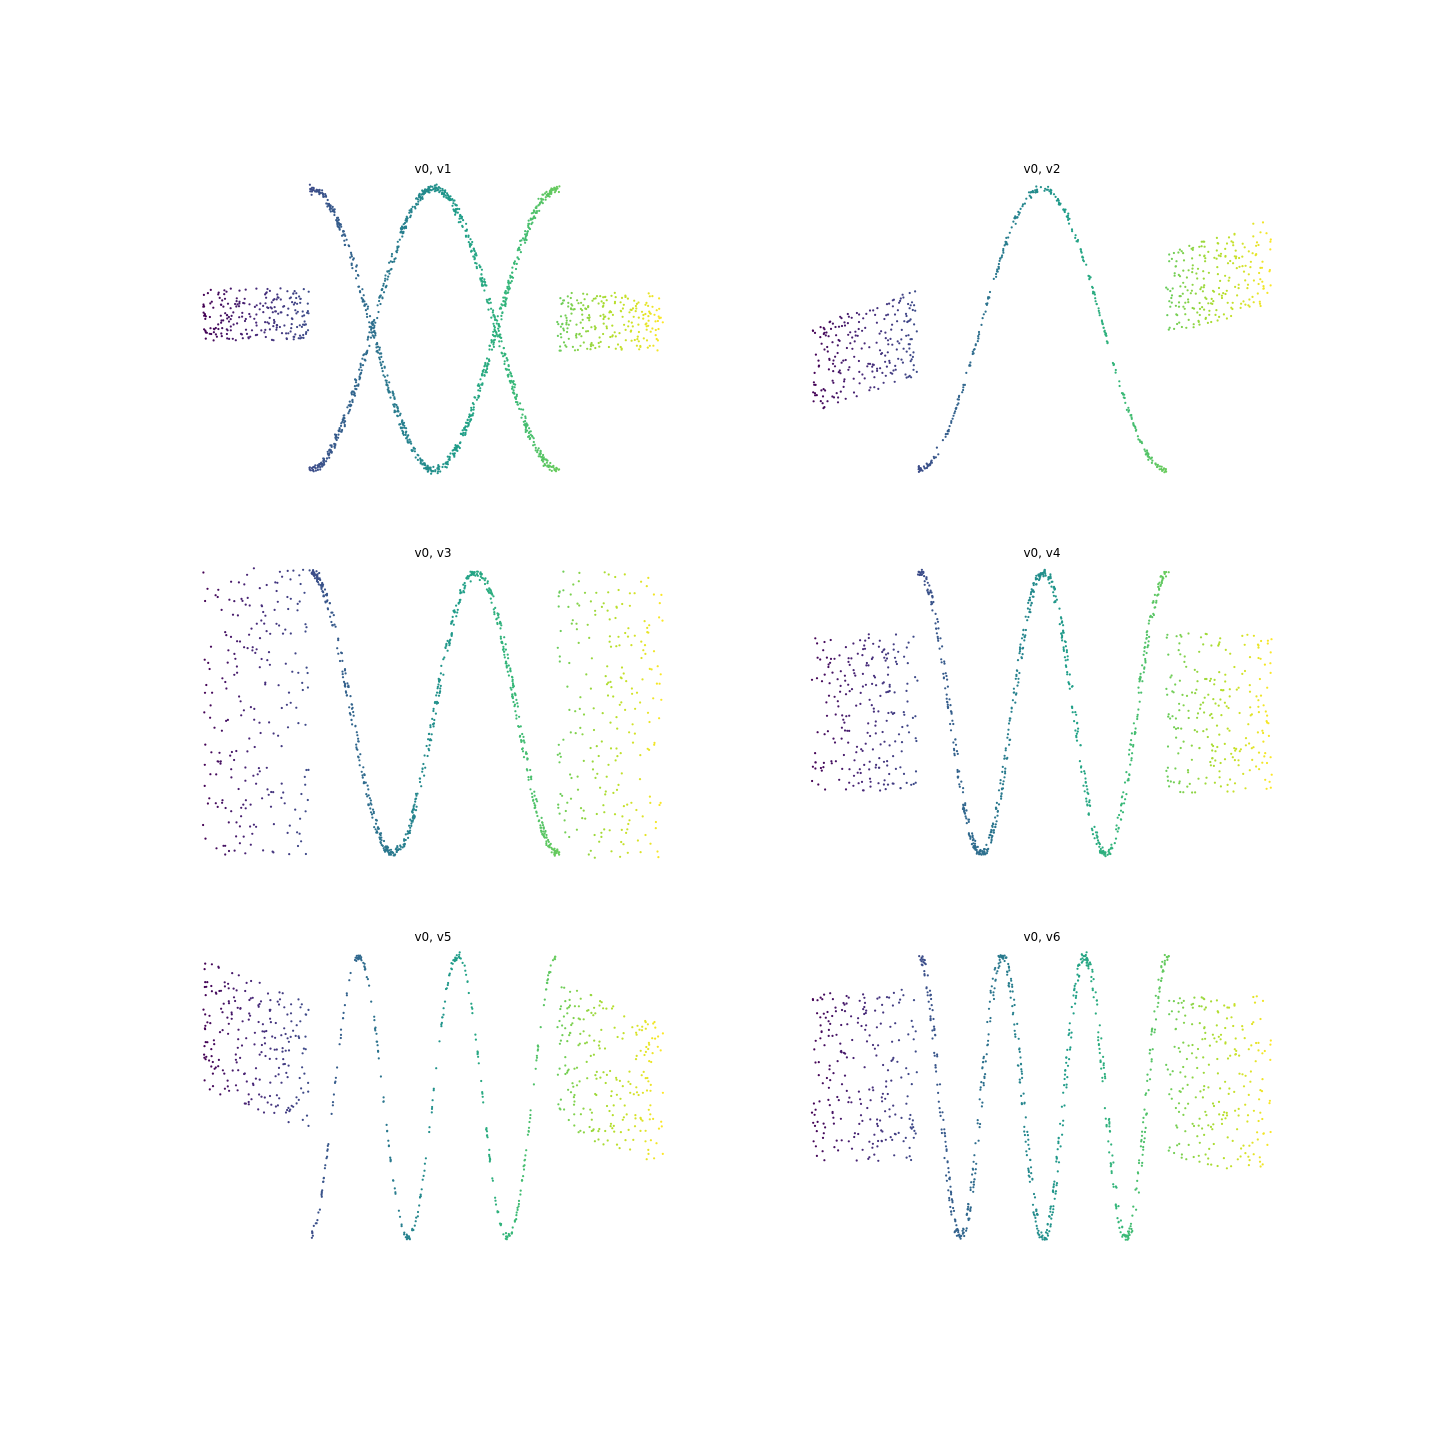  I want to click on subplot-v0-v2: v0, v2, so click(1041, 318).